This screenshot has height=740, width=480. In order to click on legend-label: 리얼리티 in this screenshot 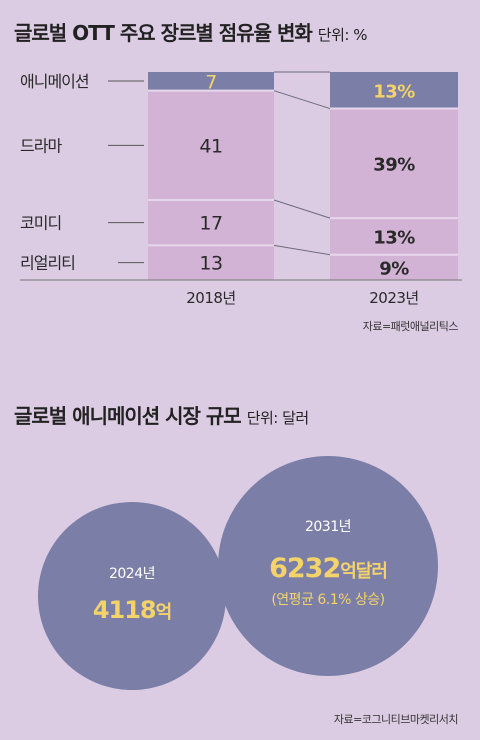, I will do `click(47, 263)`.